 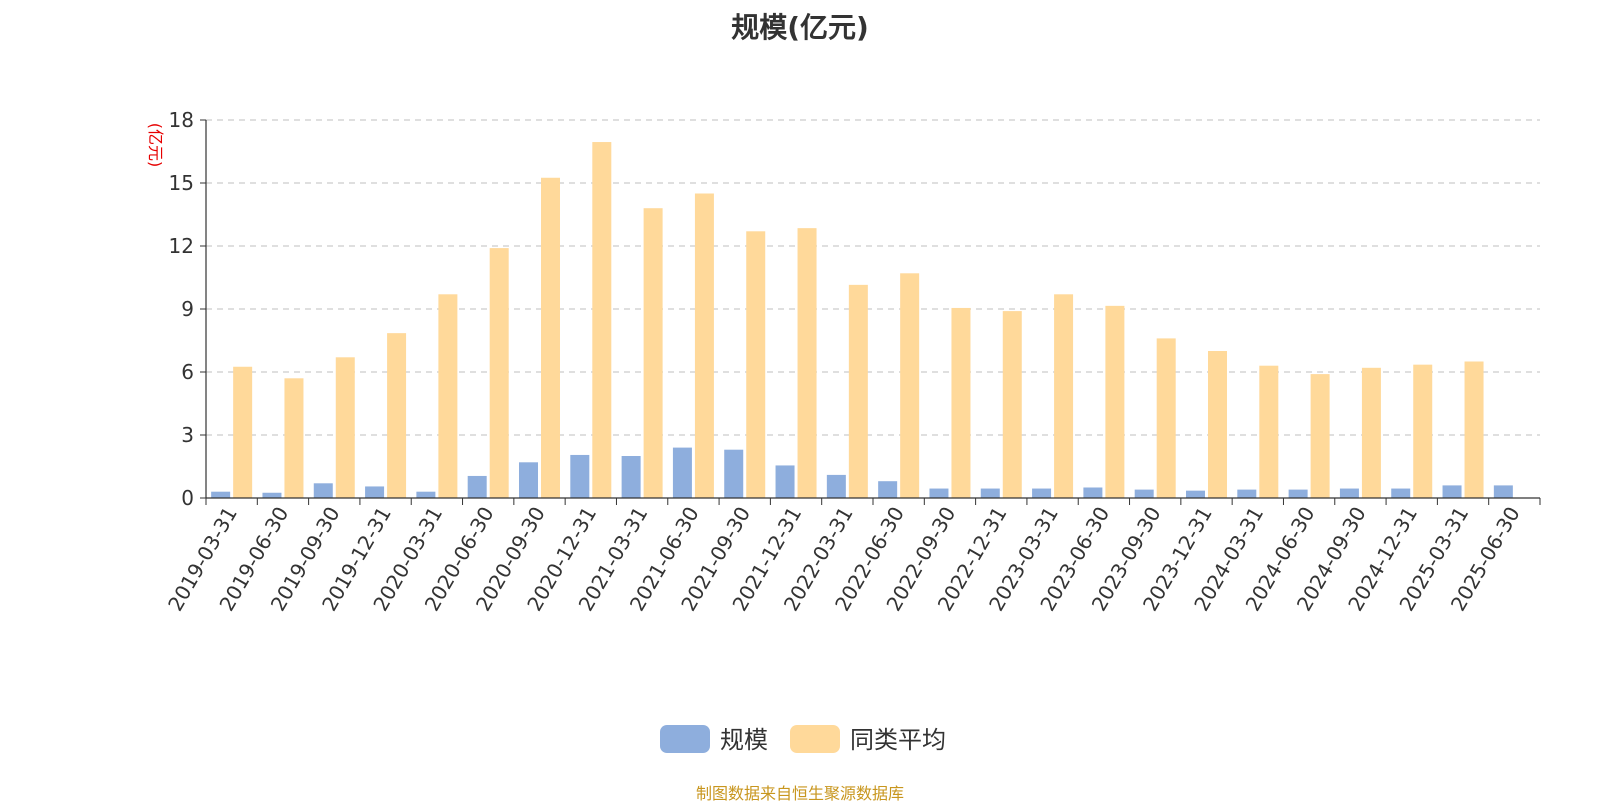 What do you see at coordinates (181, 246) in the screenshot?
I see `y-tick-label: 12` at bounding box center [181, 246].